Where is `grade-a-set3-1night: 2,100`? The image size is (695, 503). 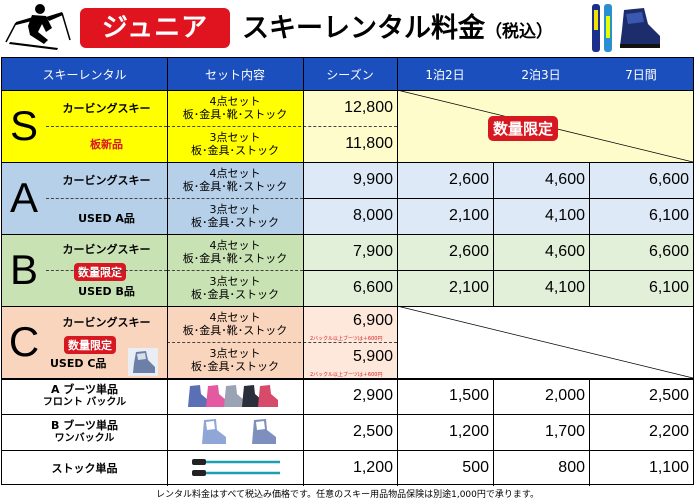 grade-a-set3-1night: 2,100 is located at coordinates (468, 215).